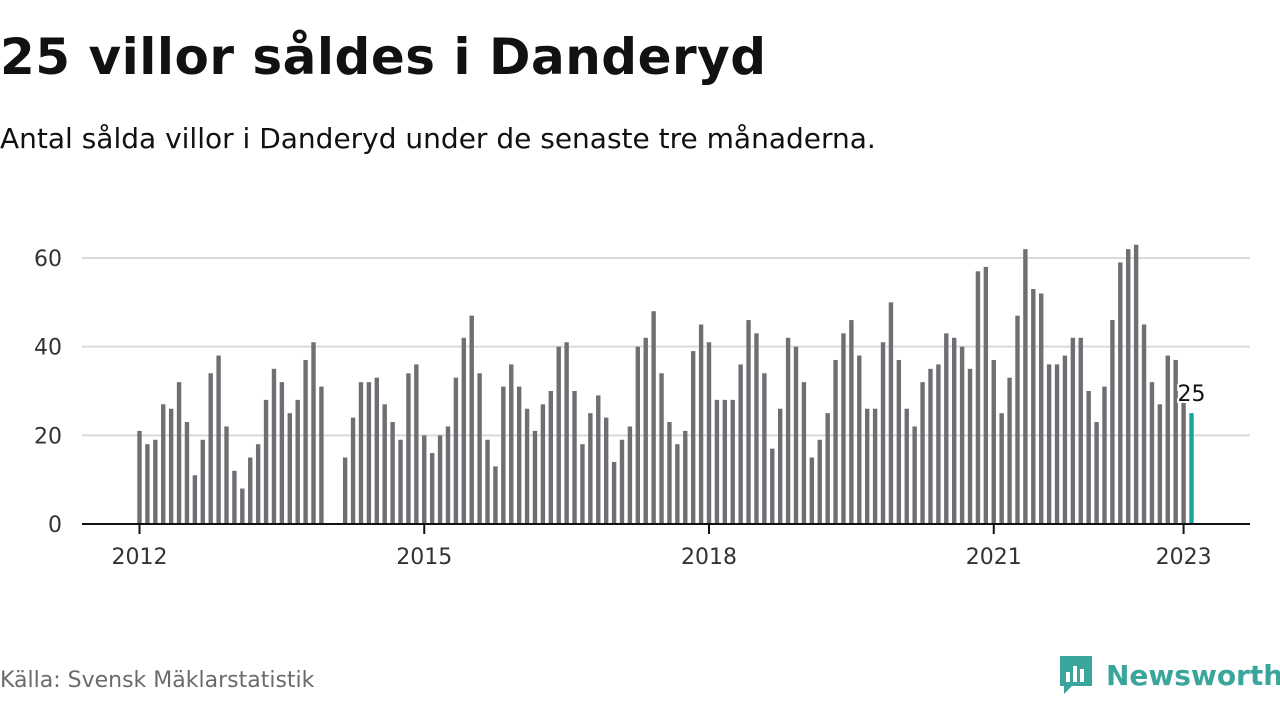  I want to click on page-title: 25 villor såldes i Danderyd, so click(383, 57).